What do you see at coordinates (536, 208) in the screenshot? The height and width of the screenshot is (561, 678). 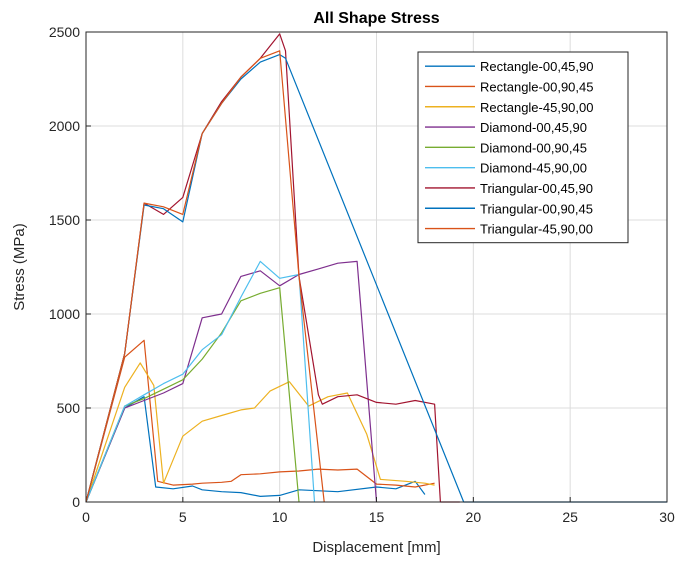 I see `legend-entry-label: Triangular-00,90,45` at bounding box center [536, 208].